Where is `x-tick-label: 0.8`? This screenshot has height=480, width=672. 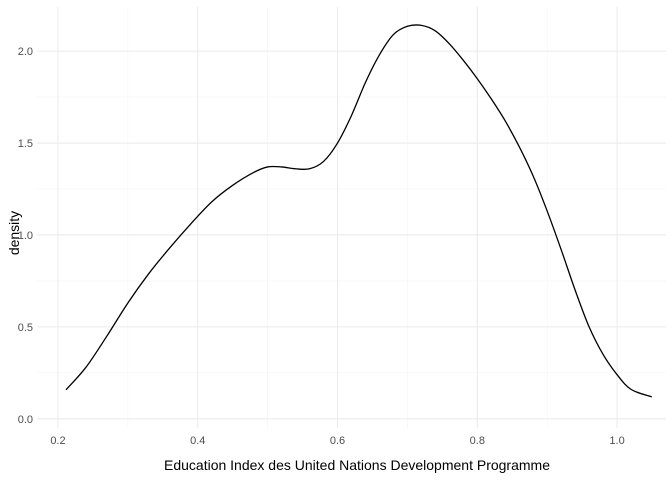
x-tick-label: 0.8 is located at coordinates (477, 441).